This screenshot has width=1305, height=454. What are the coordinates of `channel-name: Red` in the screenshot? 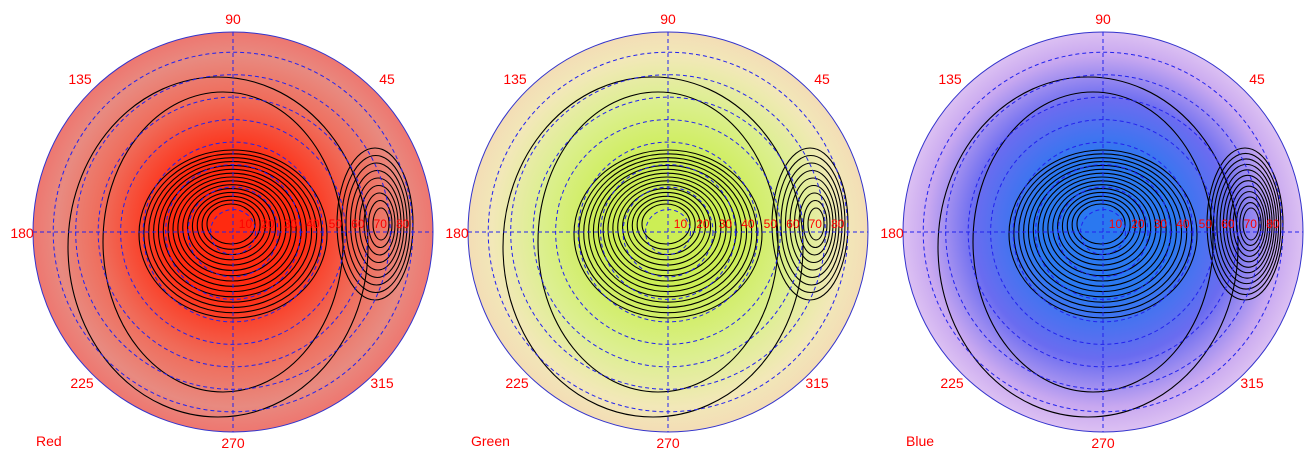 It's located at (49, 441).